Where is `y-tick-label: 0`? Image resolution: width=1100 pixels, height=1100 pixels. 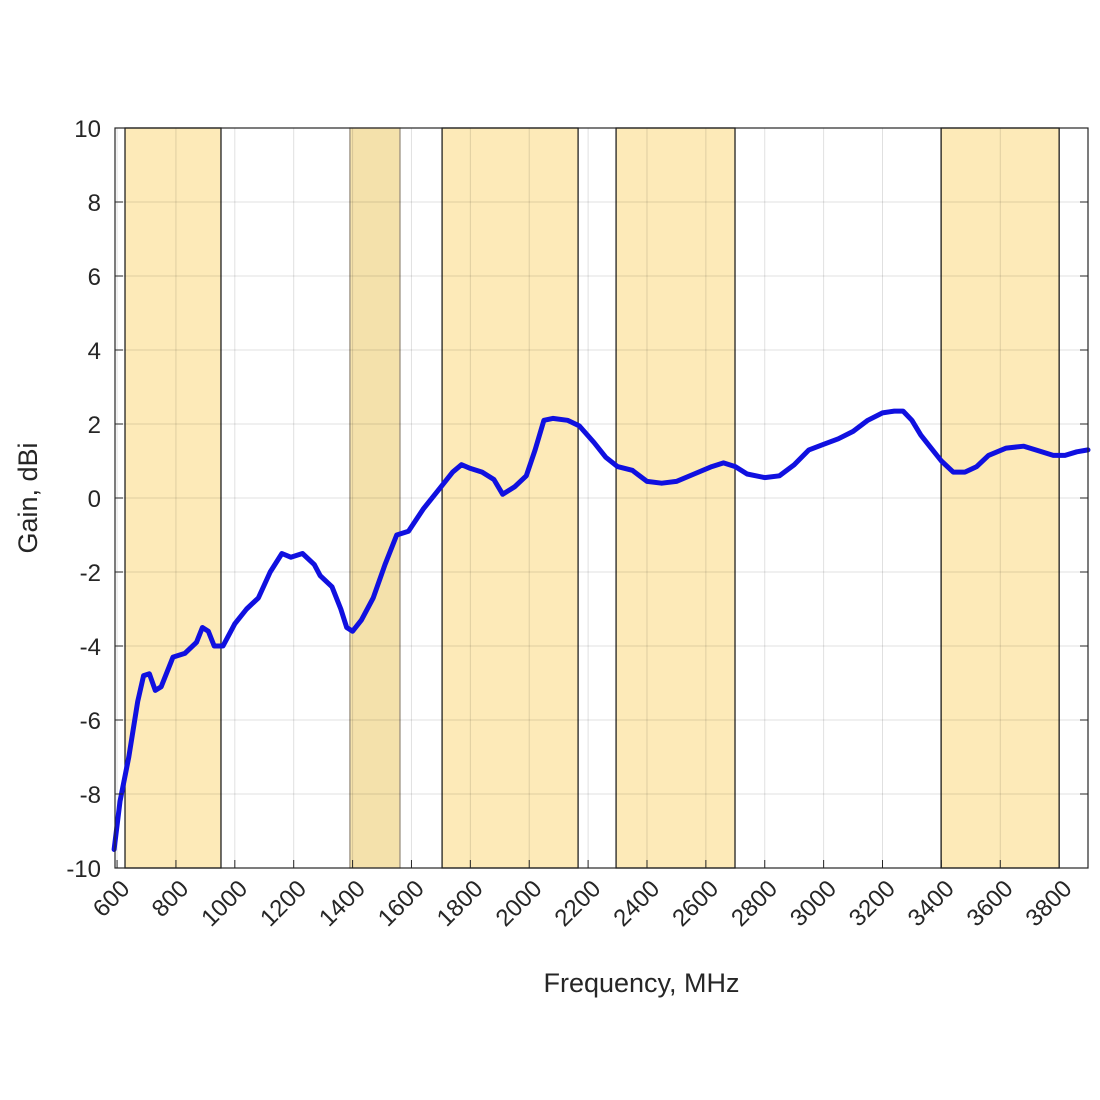 y-tick-label: 0 is located at coordinates (94, 499).